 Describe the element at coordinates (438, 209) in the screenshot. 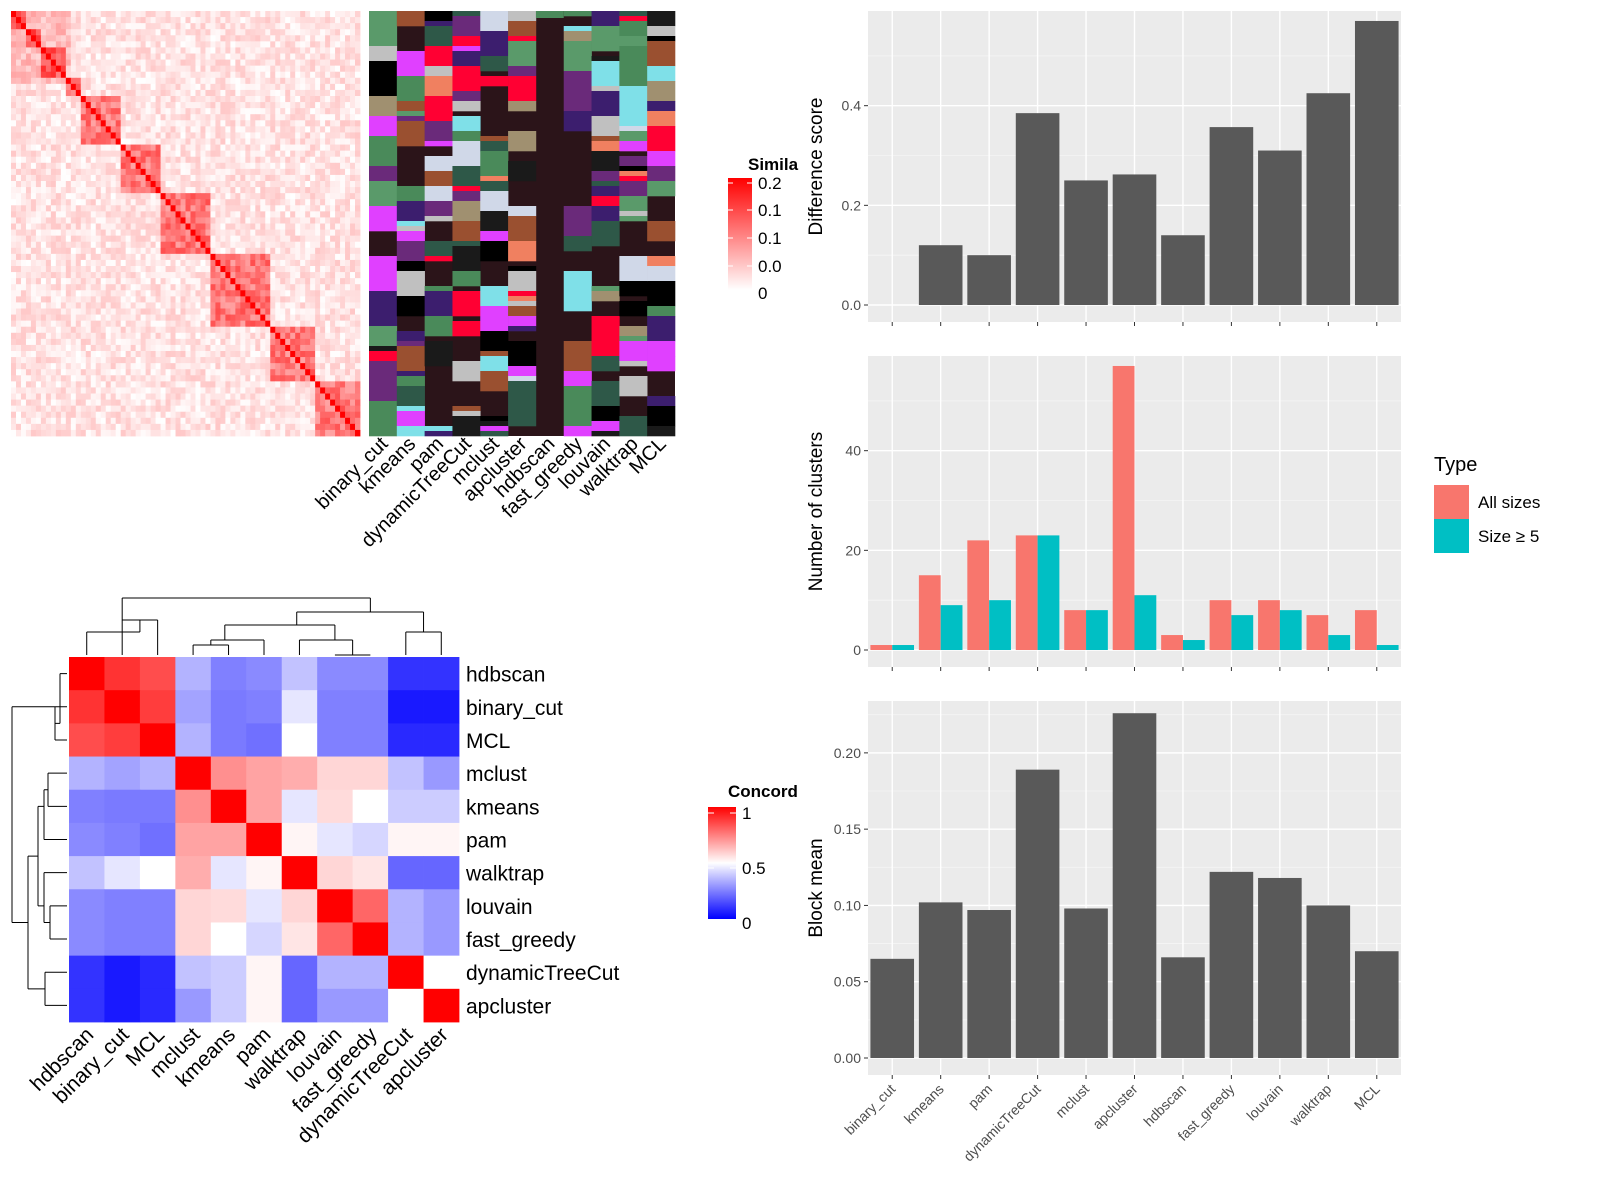

I see `cluster-cell` at that location.